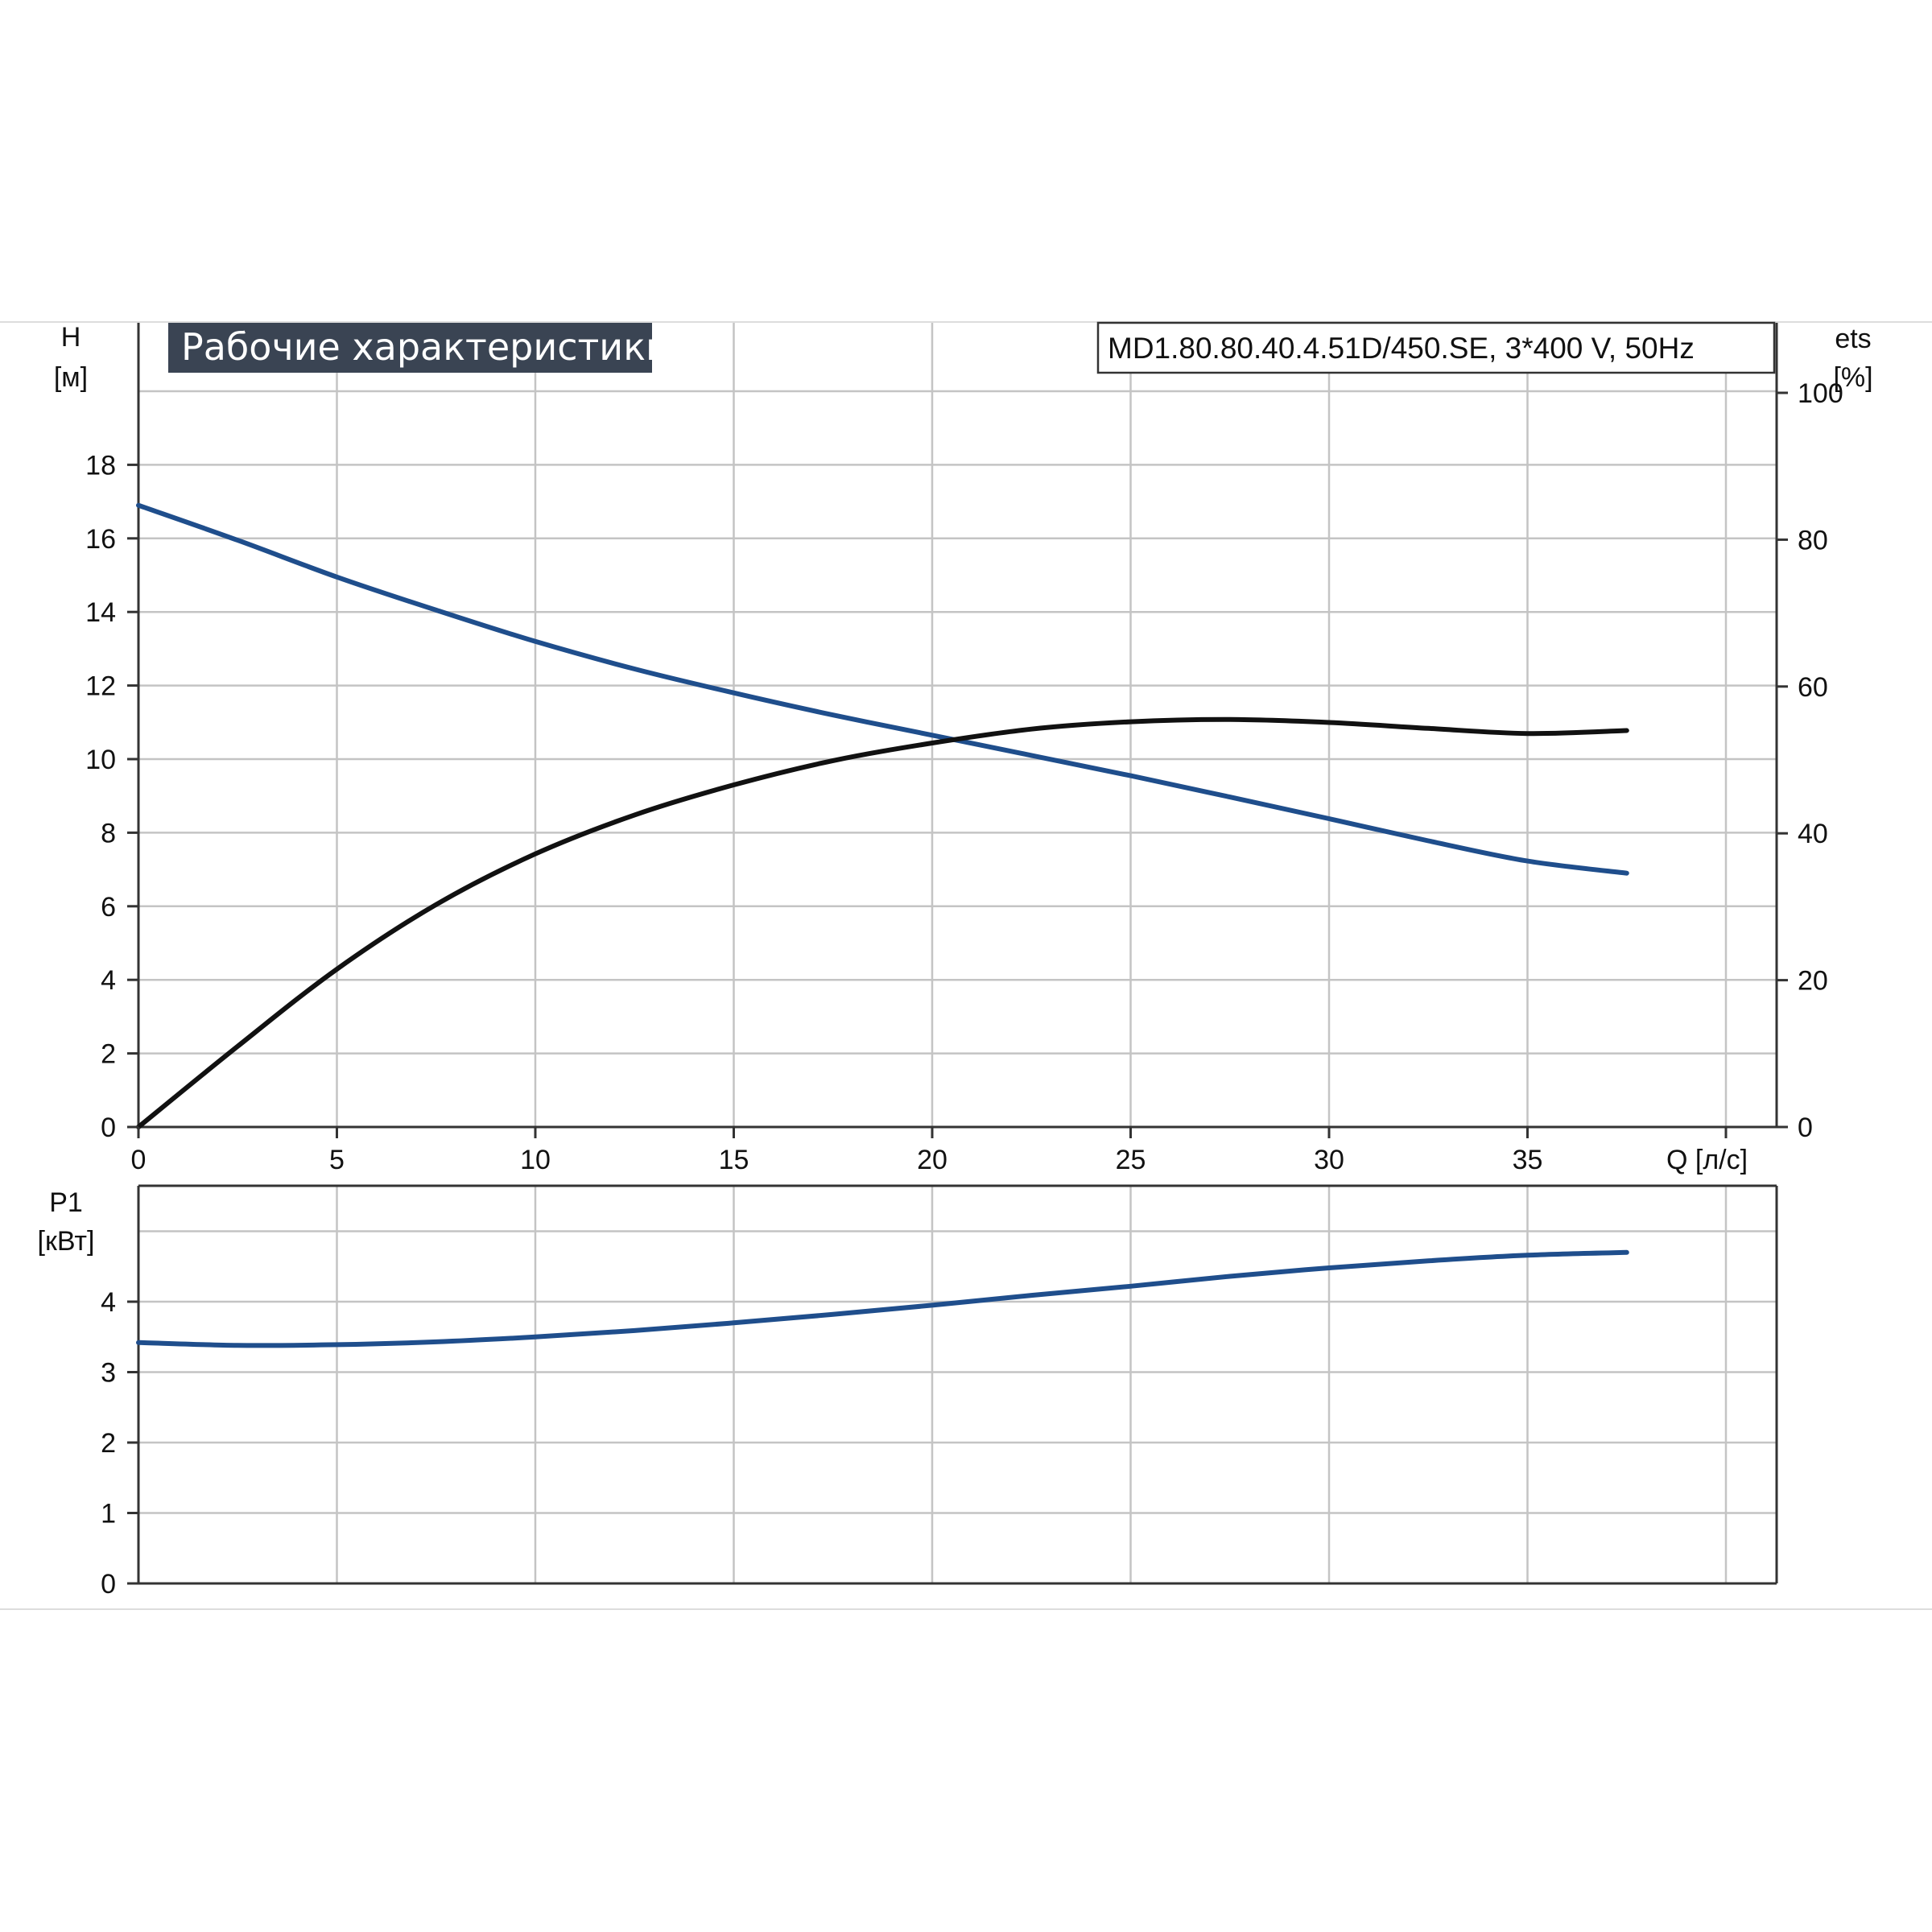 The image size is (1932, 1932). I want to click on y-axis-unit-kw: [кВт], so click(66, 1241).